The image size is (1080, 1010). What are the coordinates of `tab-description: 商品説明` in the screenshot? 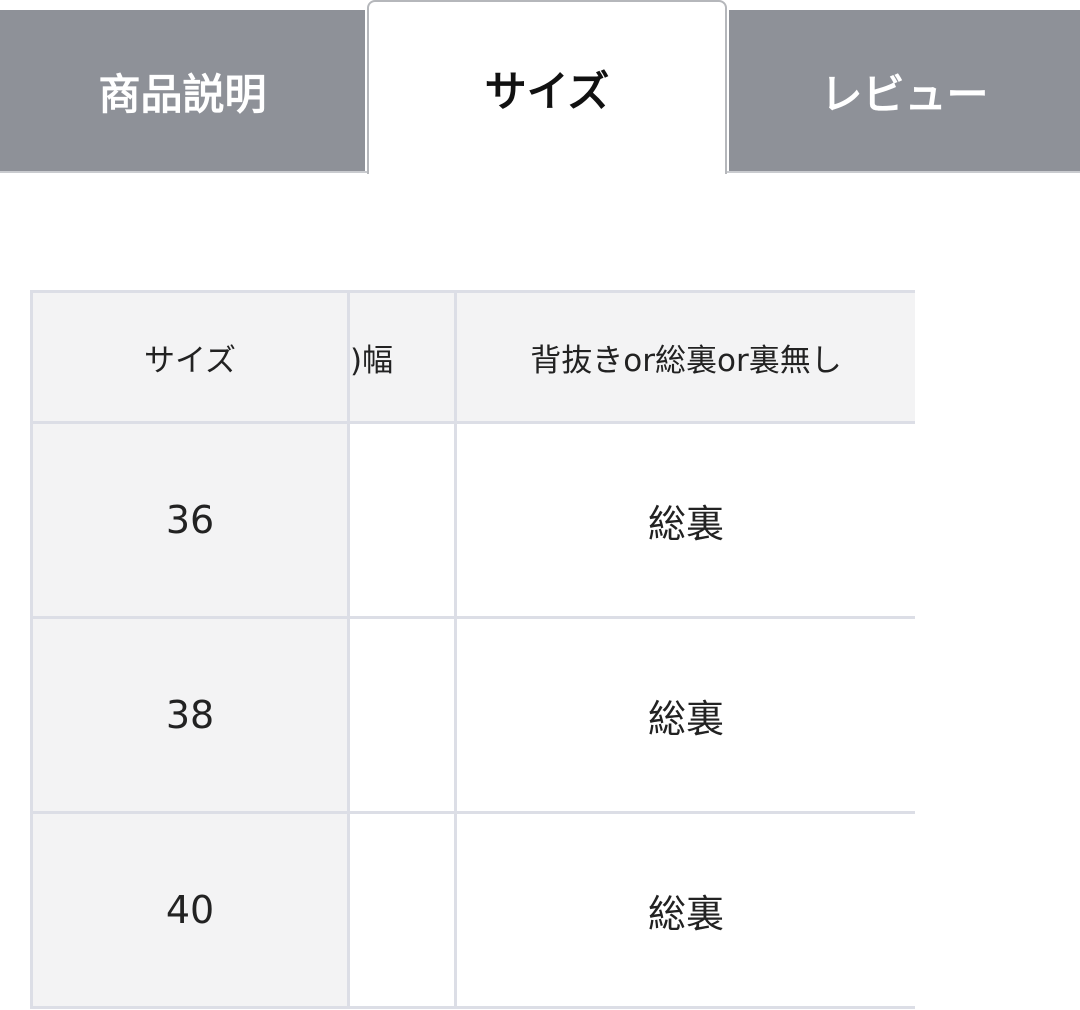 It's located at (182, 91).